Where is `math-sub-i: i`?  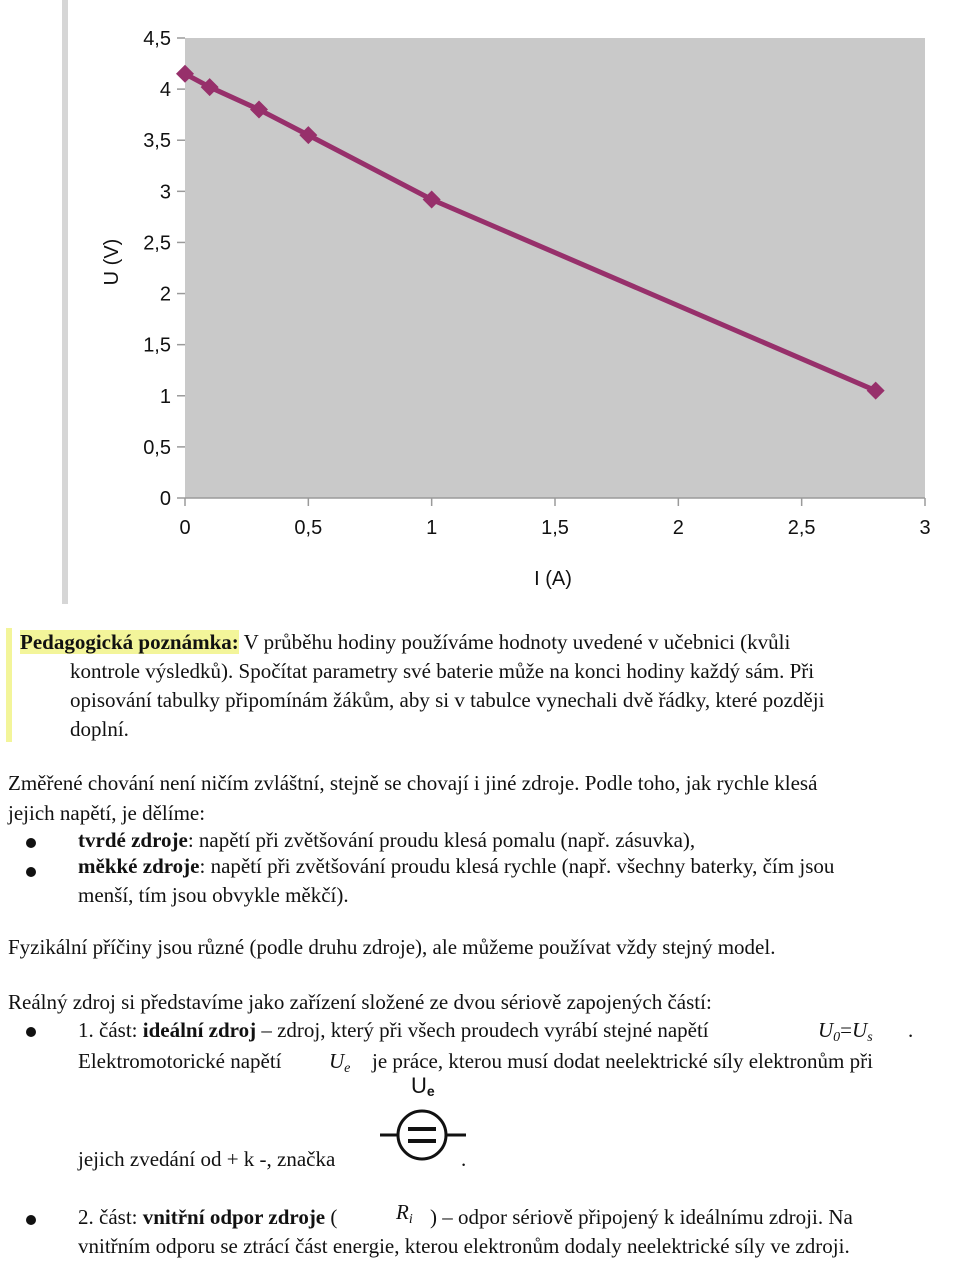 math-sub-i: i is located at coordinates (410, 1219).